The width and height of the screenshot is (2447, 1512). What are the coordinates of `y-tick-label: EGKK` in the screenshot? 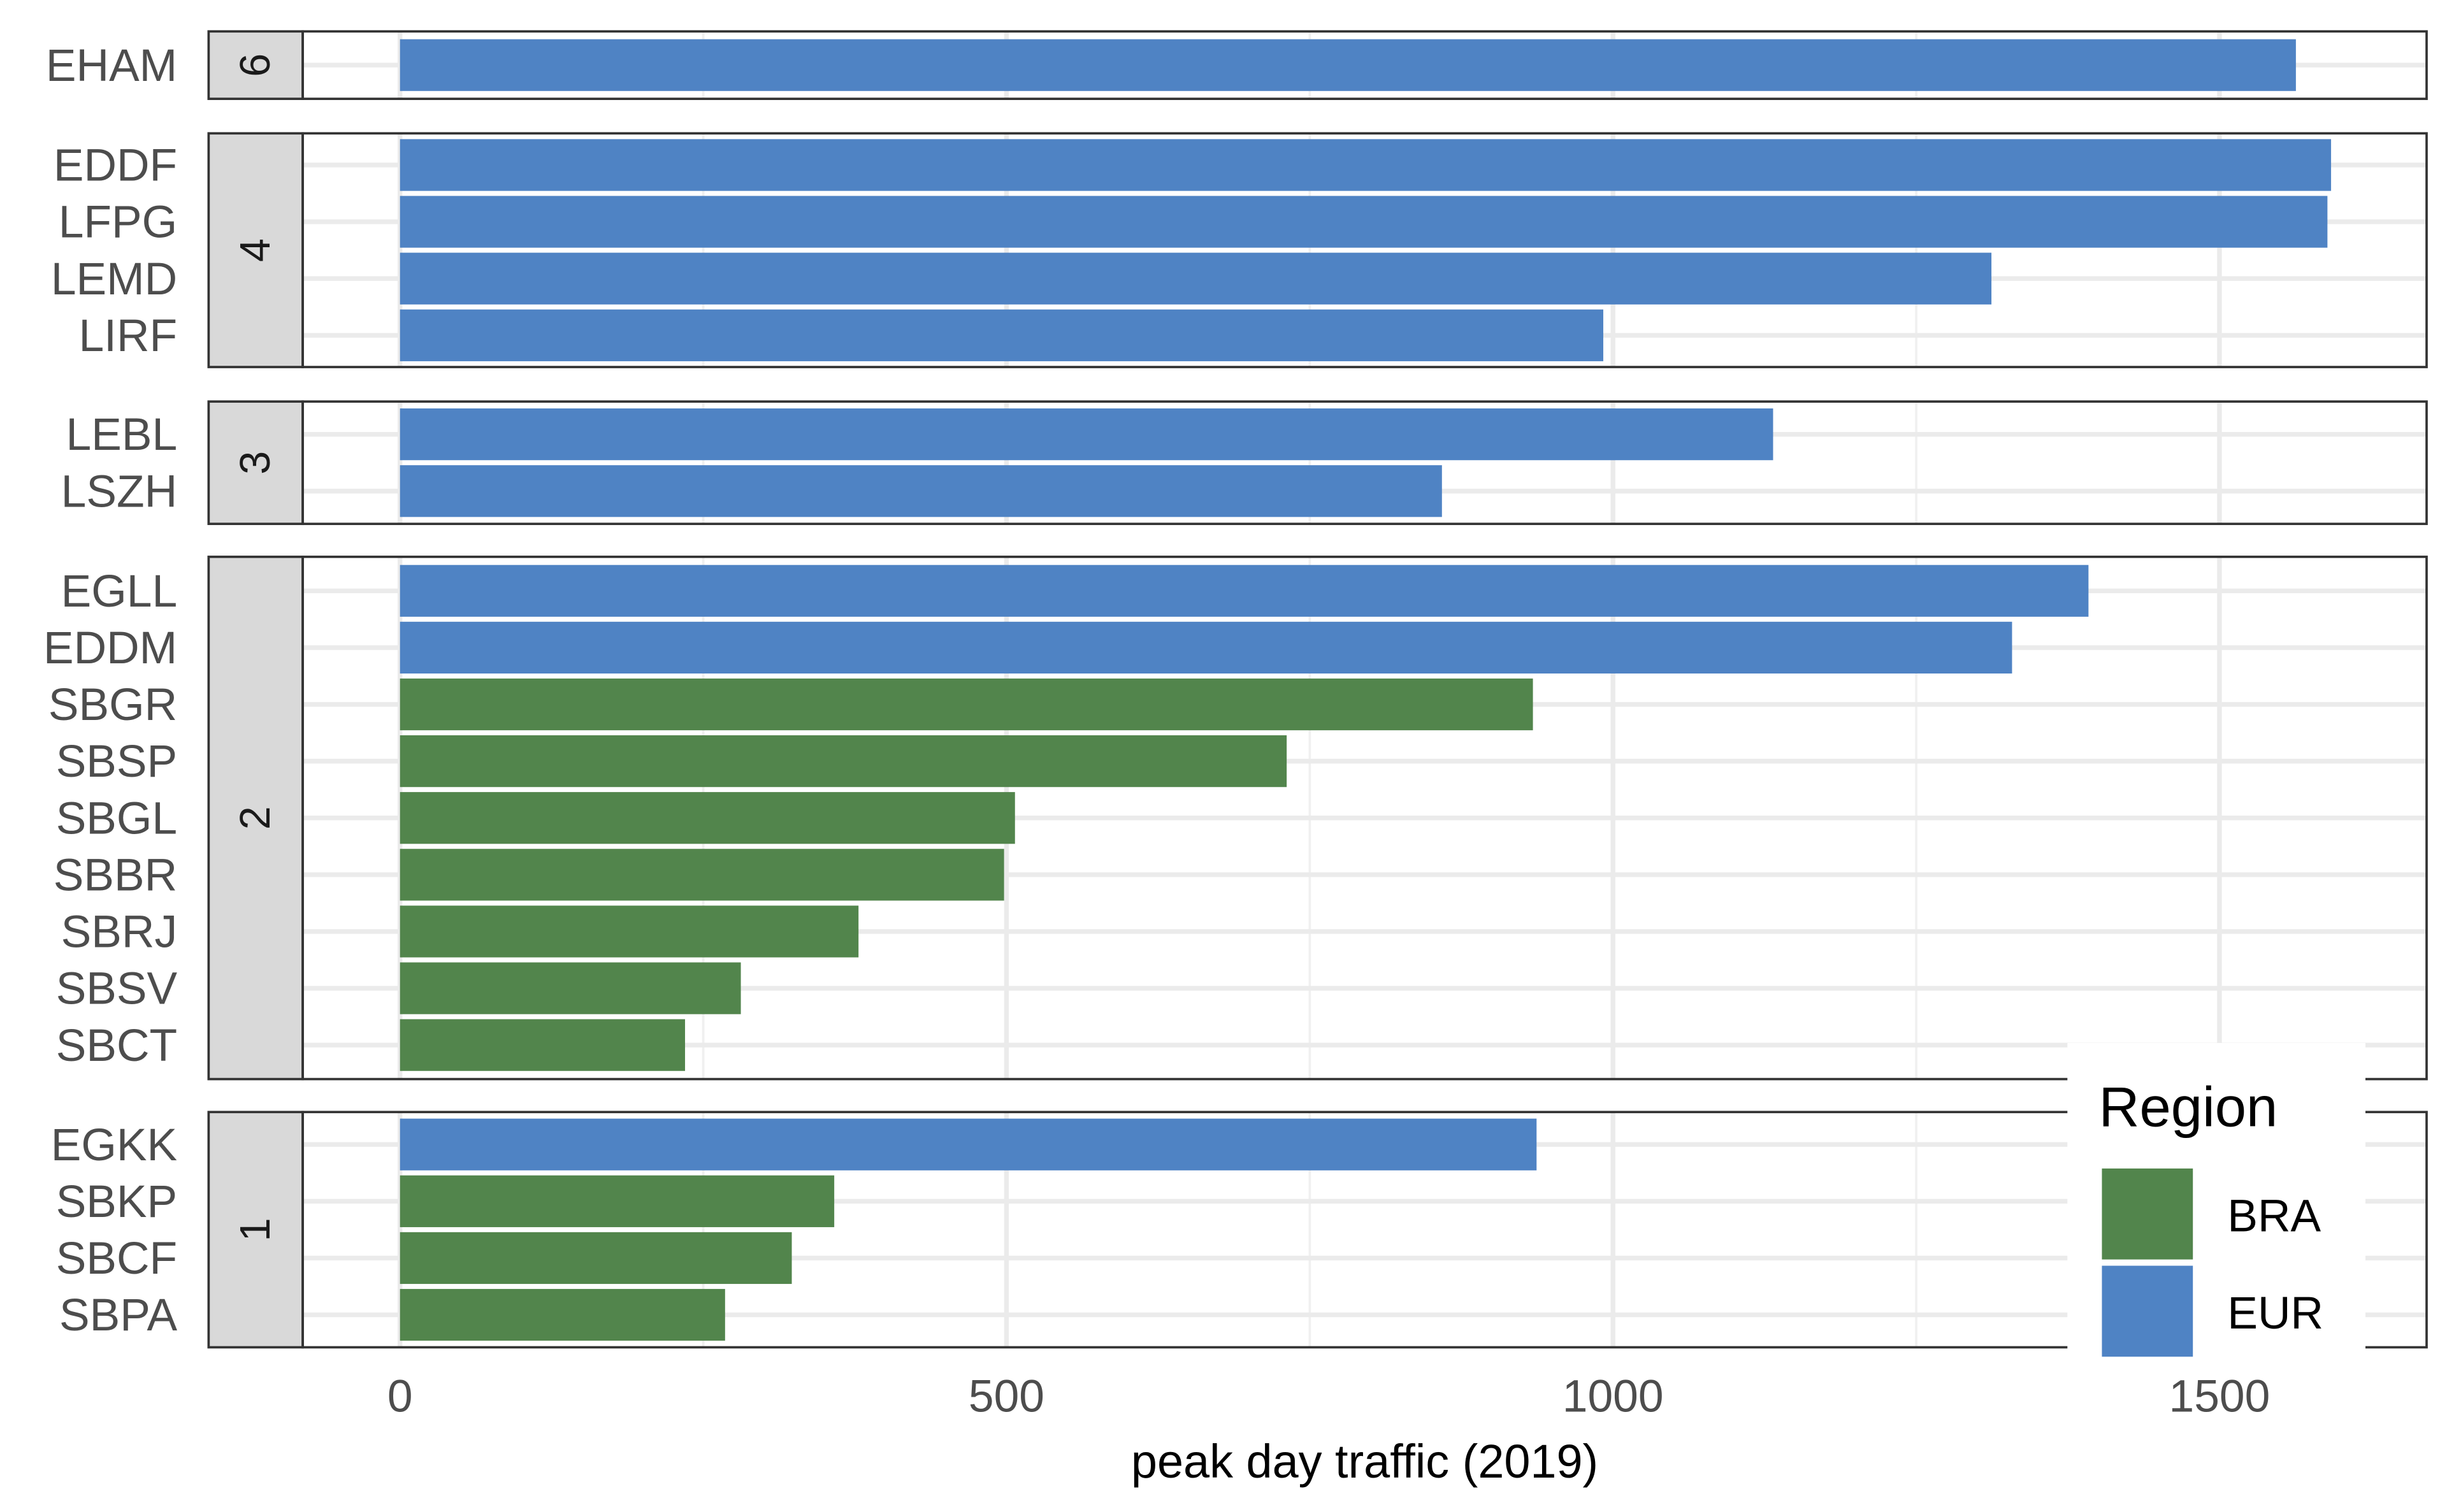 It's located at (114, 1145).